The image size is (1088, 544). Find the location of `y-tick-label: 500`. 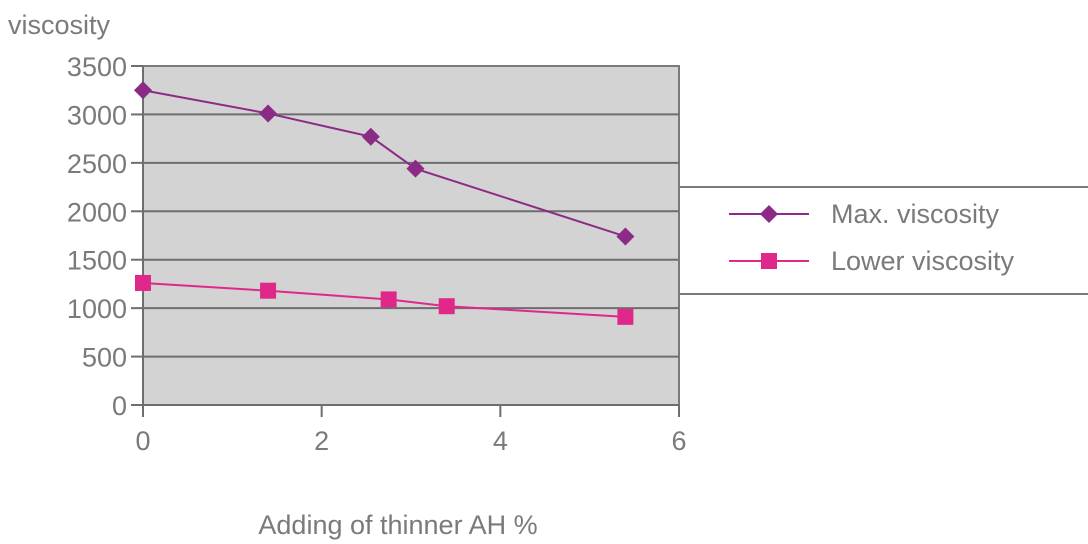

y-tick-label: 500 is located at coordinates (104, 358).